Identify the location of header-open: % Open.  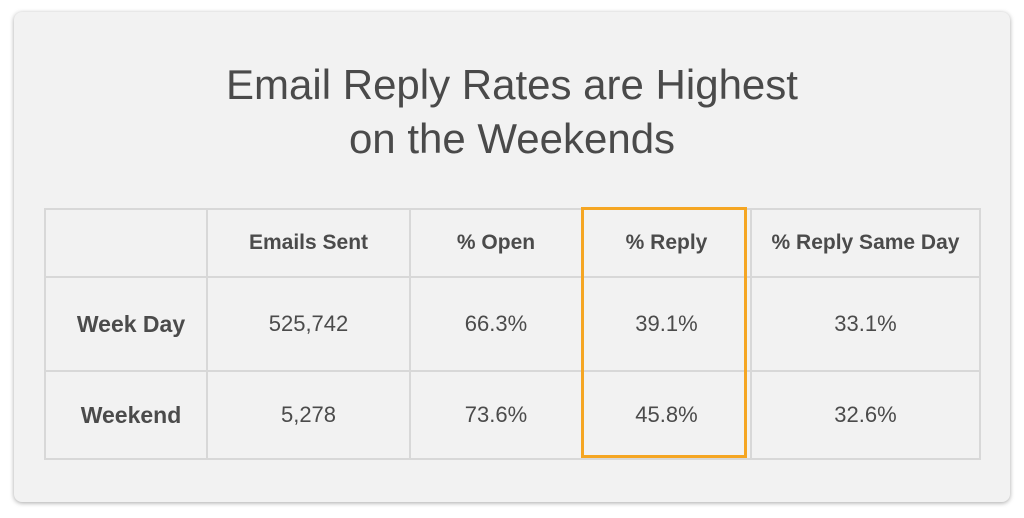
(496, 243).